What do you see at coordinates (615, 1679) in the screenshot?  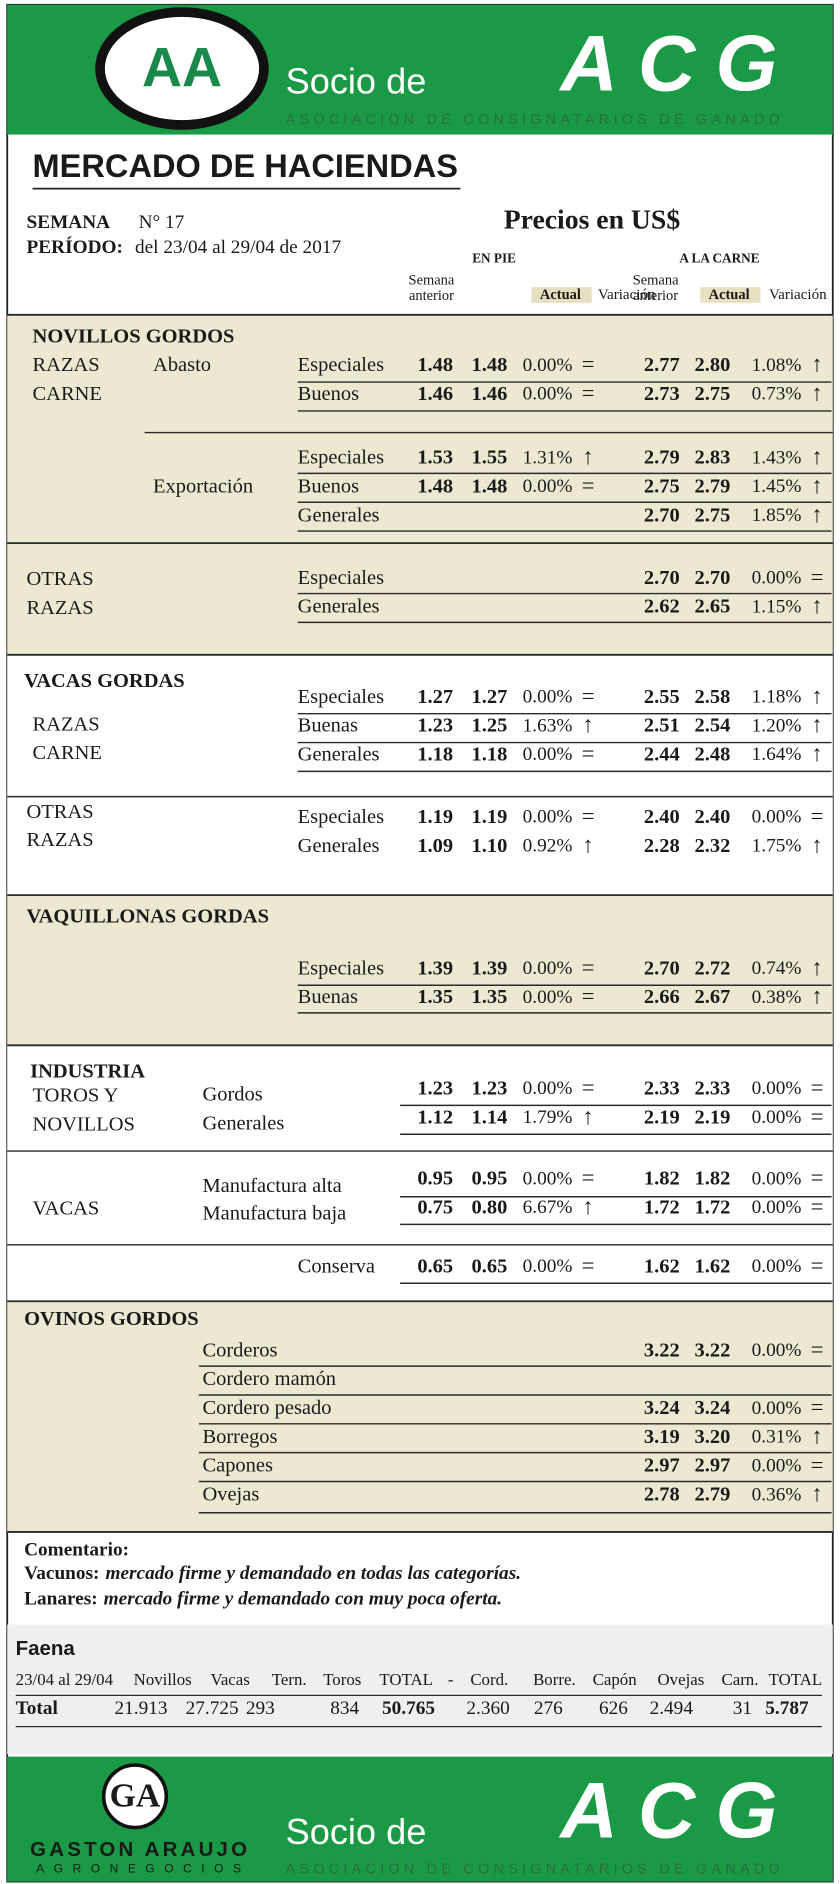 I see `faena-header: Capón` at bounding box center [615, 1679].